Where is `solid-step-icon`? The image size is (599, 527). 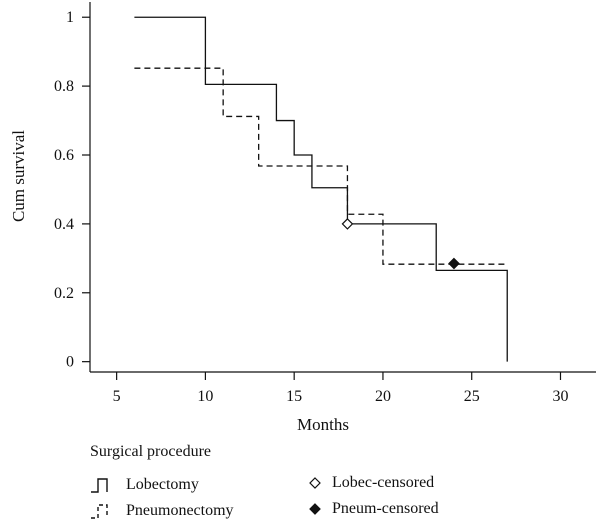
solid-step-icon is located at coordinates (99, 485).